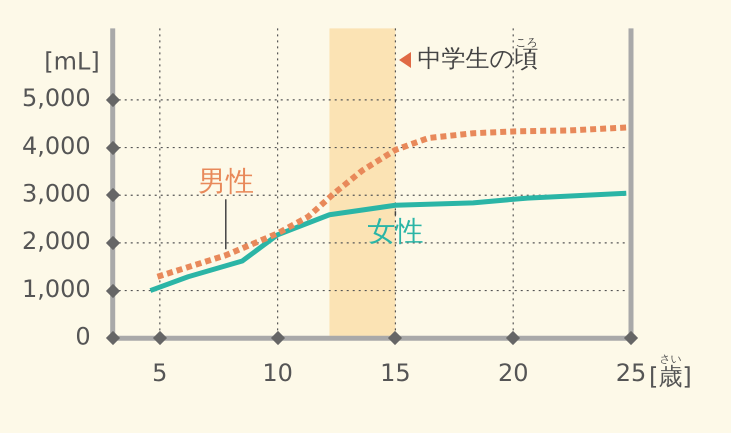 The image size is (731, 433). I want to click on text: さい, so click(670, 359).